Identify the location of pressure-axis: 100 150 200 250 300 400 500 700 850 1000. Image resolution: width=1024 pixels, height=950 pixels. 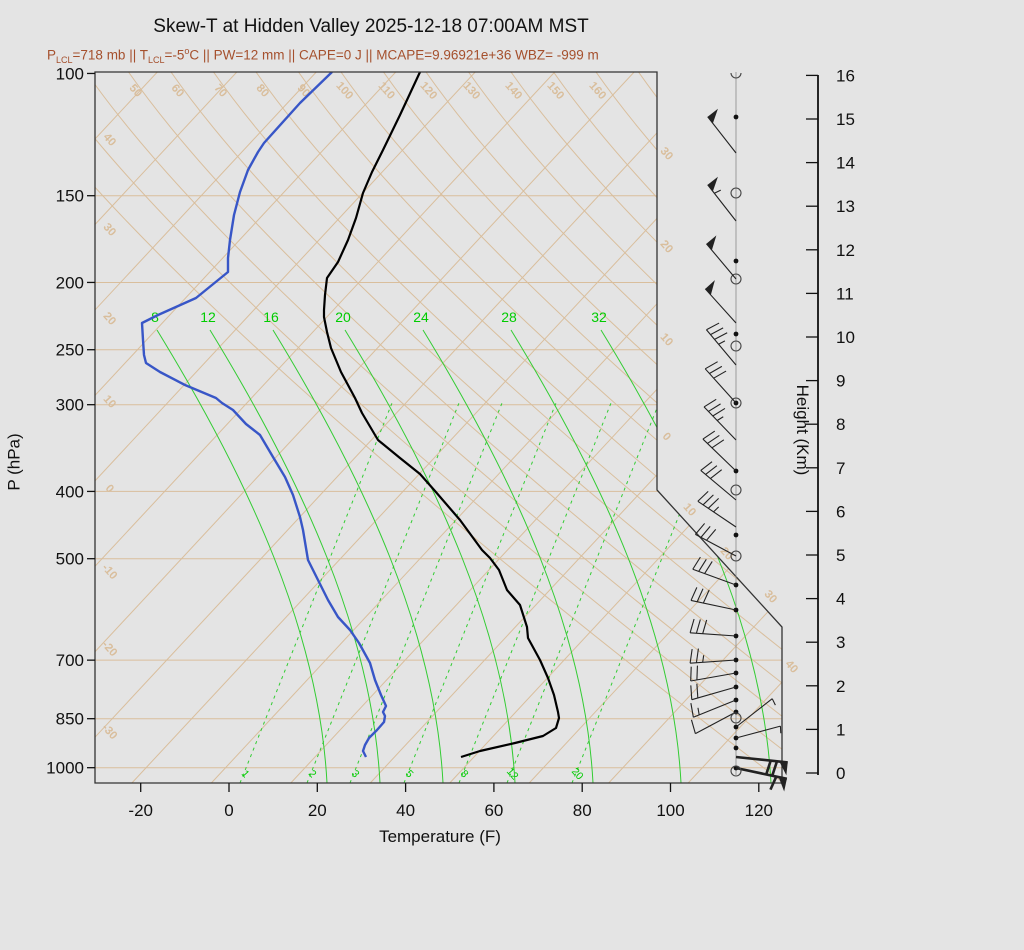
(70, 421).